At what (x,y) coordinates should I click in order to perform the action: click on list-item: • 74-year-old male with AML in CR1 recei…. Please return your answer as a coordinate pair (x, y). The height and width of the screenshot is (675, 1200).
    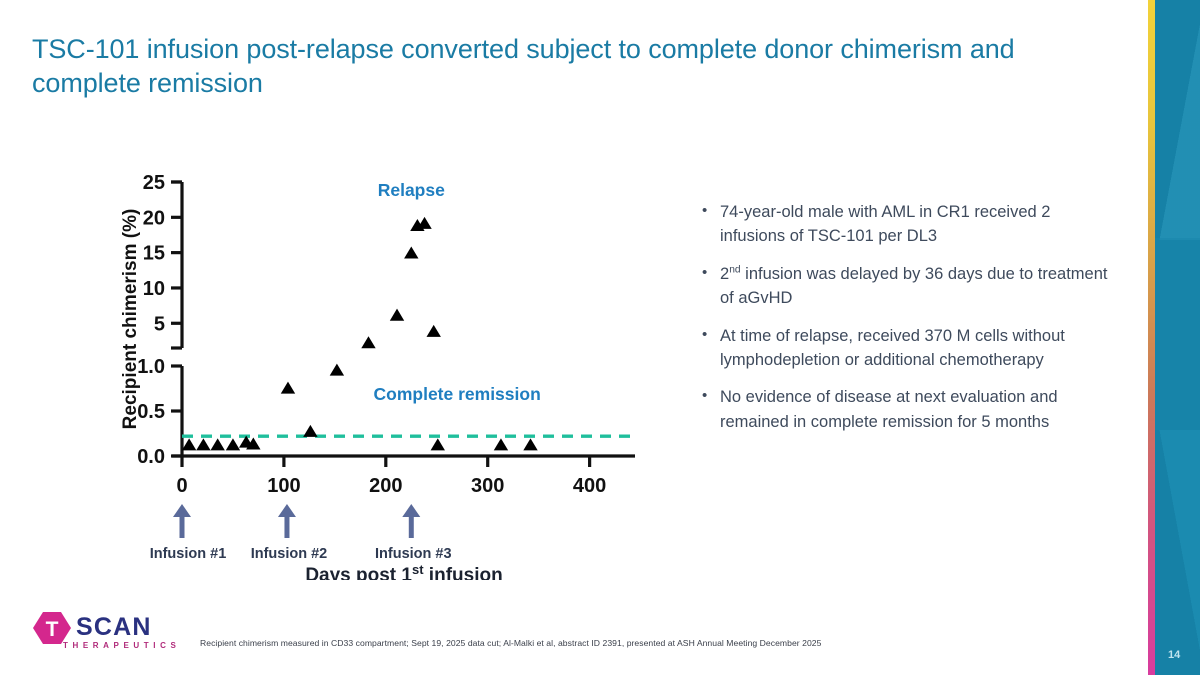
    Looking at the image, I should click on (908, 224).